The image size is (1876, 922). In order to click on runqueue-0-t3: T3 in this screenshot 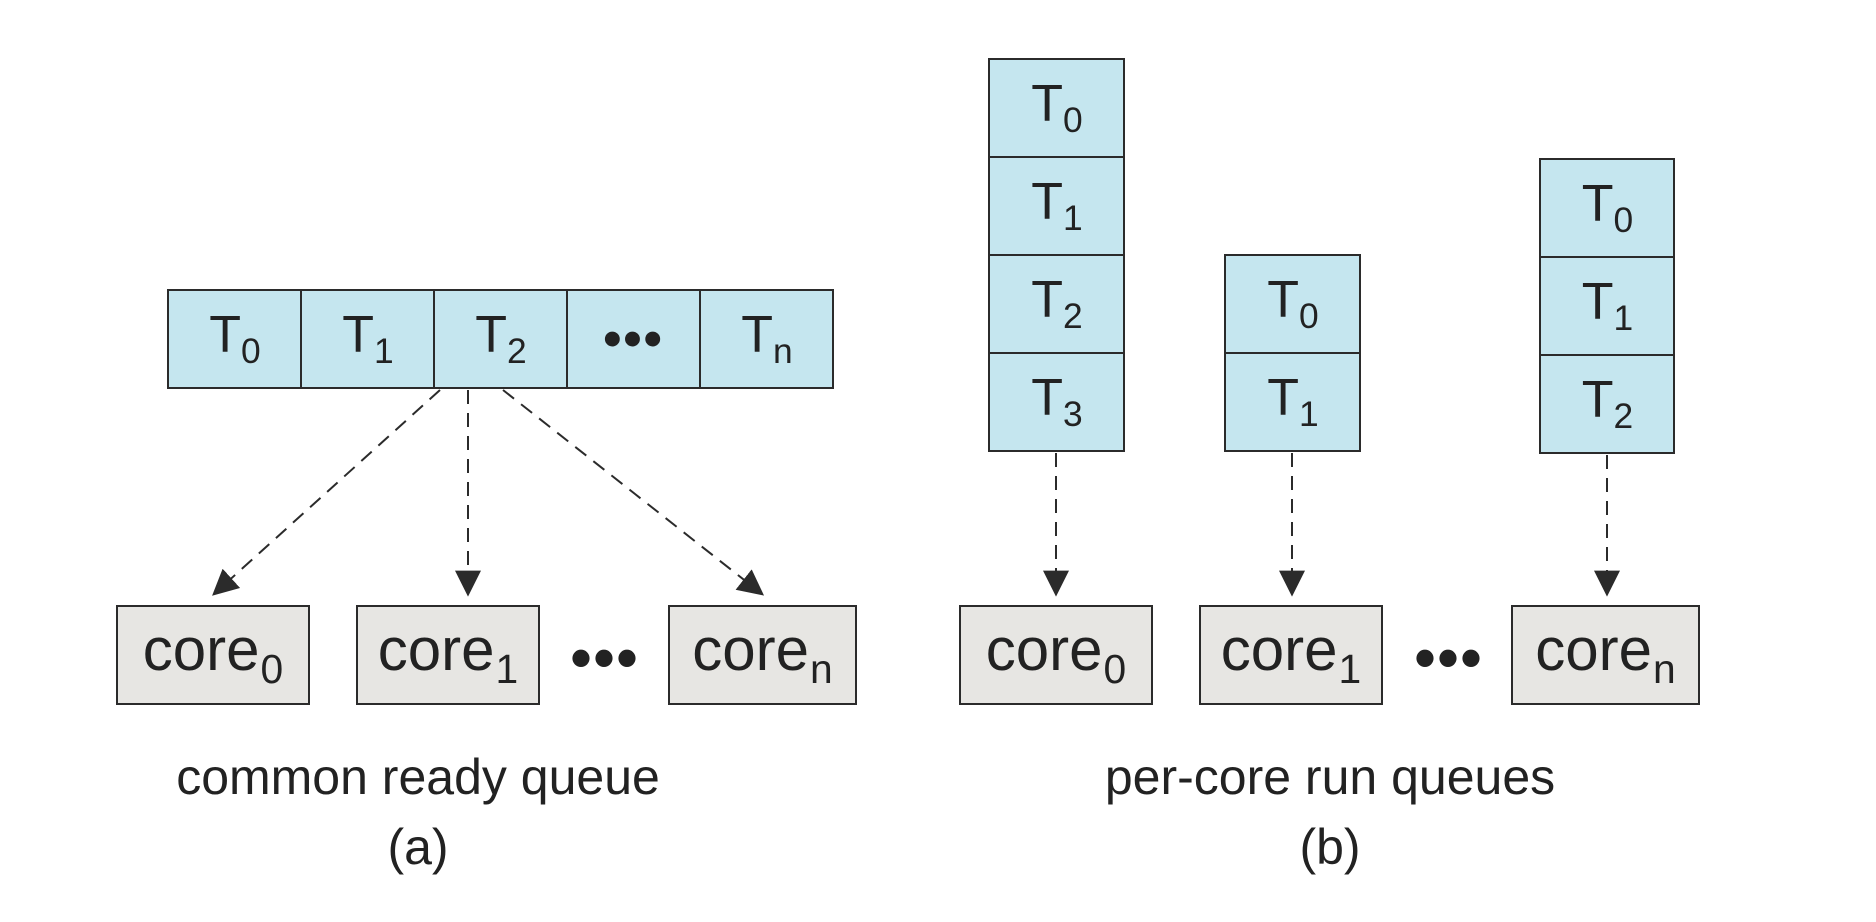, I will do `click(1056, 402)`.